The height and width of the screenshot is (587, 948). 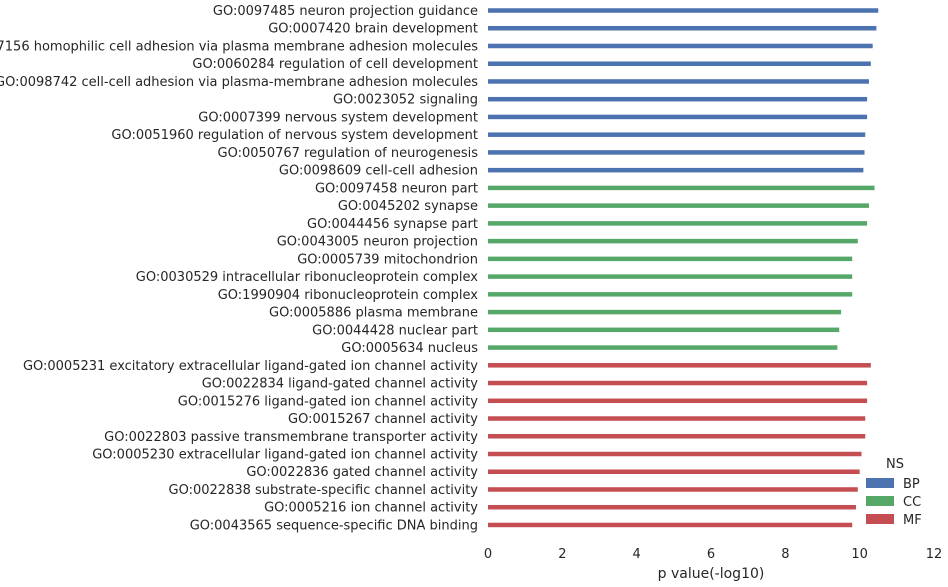 What do you see at coordinates (392, 224) in the screenshot?
I see `category-label-13: GO:0044456 synapse part` at bounding box center [392, 224].